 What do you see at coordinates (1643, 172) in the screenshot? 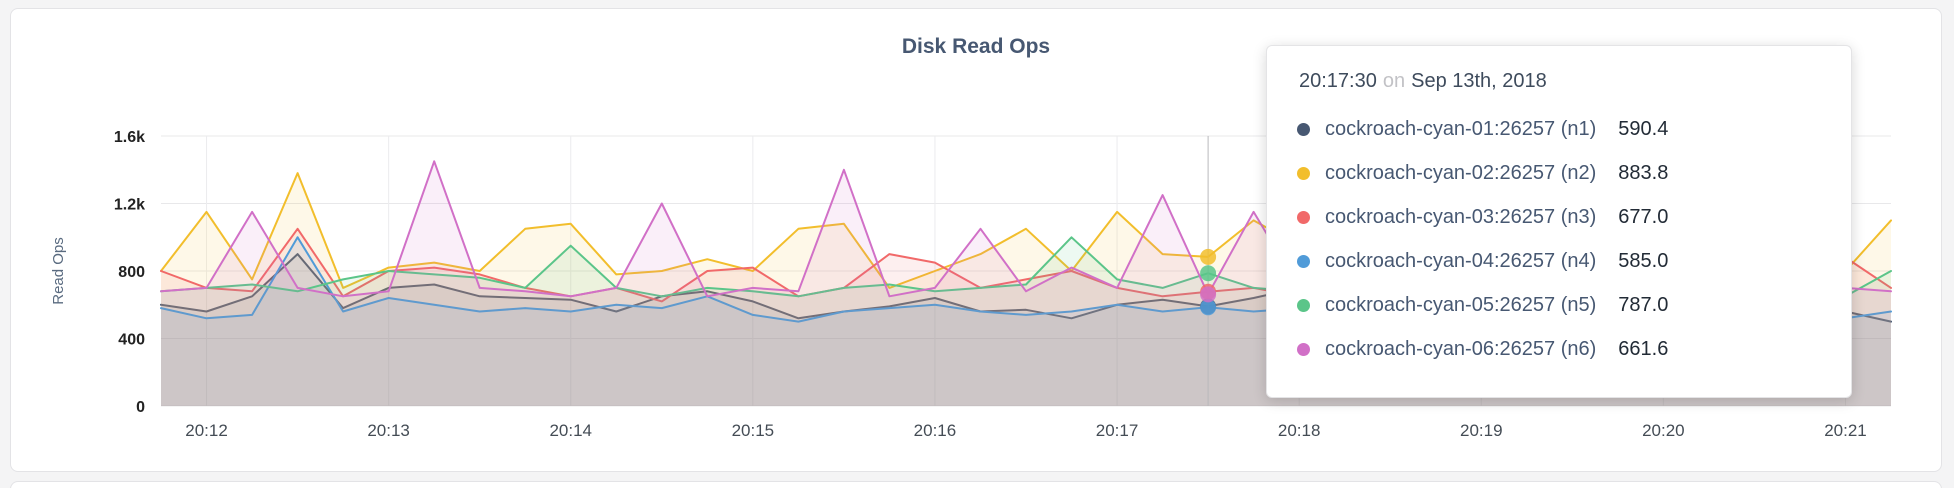
I see `series-value: 883.8` at bounding box center [1643, 172].